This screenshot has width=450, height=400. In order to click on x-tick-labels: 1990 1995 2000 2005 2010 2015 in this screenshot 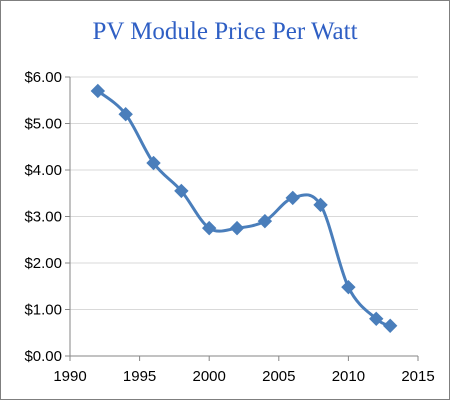, I will do `click(243, 376)`.